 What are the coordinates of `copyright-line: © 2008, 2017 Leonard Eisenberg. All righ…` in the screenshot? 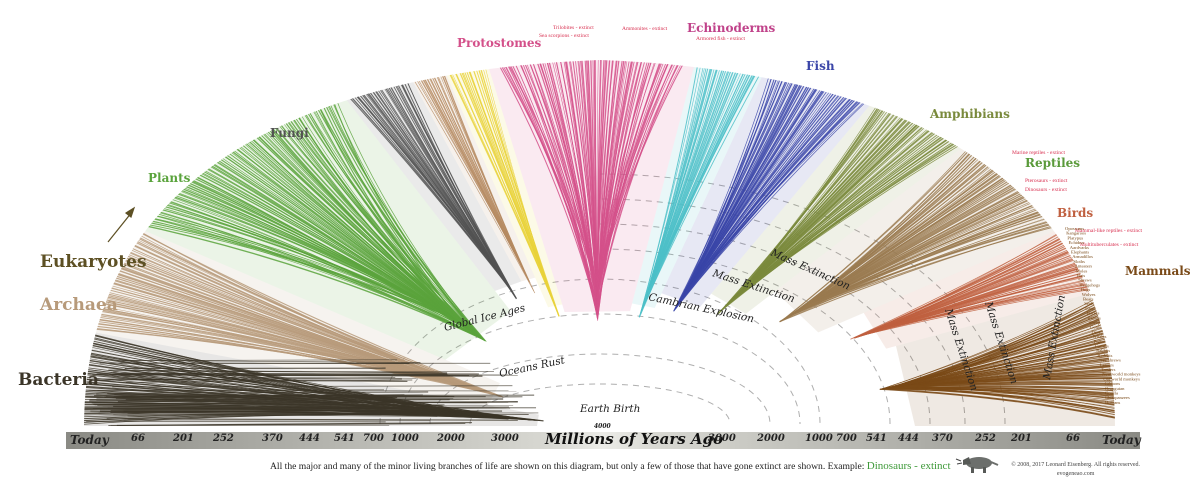 It's located at (1075, 465).